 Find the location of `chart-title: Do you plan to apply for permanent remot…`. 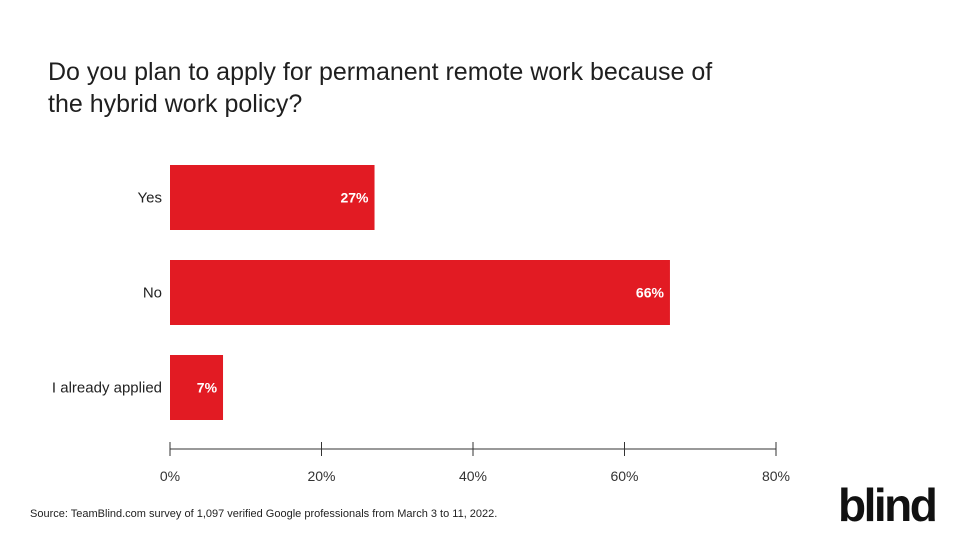

chart-title: Do you plan to apply for permanent remot… is located at coordinates (428, 88).